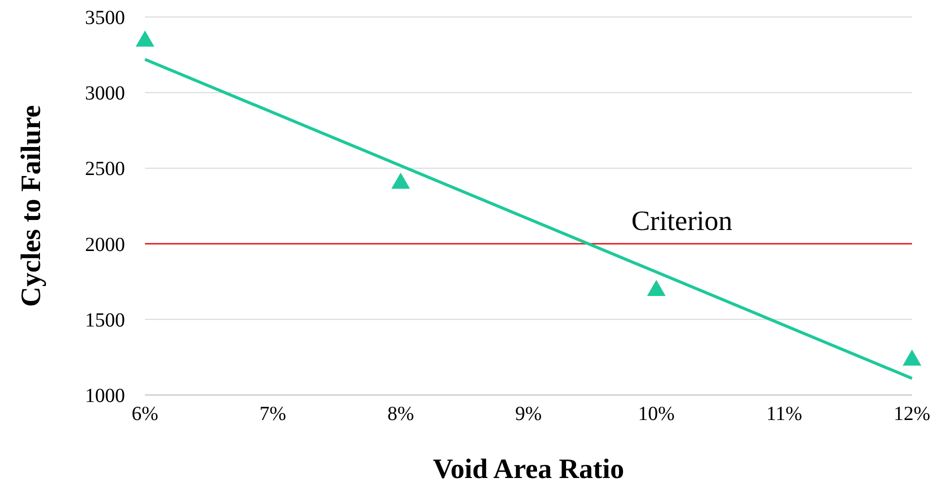 Image resolution: width=941 pixels, height=490 pixels. I want to click on x-tick-label: 10%, so click(656, 414).